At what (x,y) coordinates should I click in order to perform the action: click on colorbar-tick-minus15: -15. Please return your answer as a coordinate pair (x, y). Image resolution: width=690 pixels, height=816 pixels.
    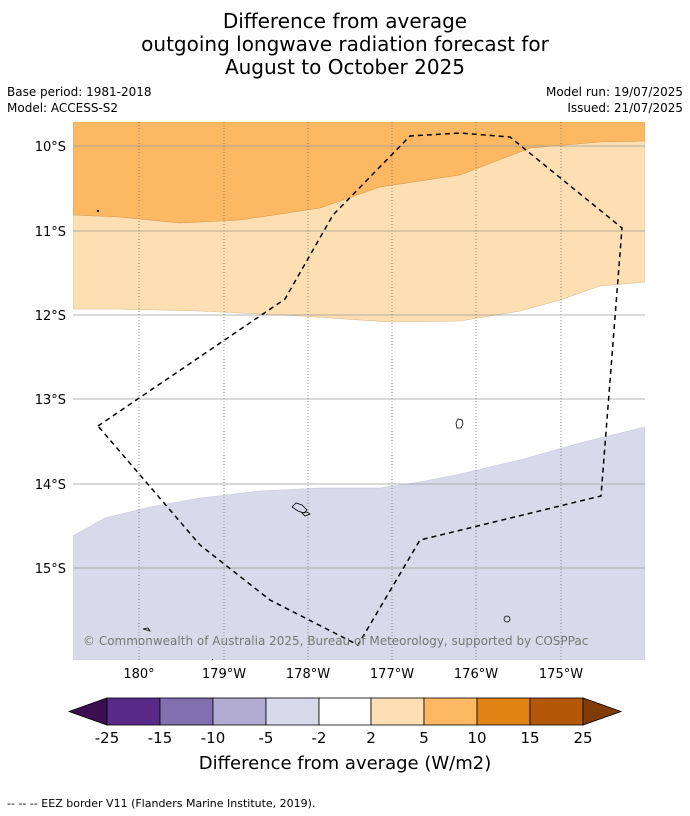
    Looking at the image, I should click on (160, 738).